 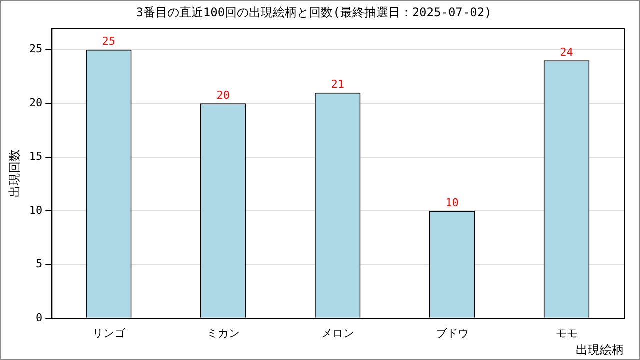 What do you see at coordinates (109, 41) in the screenshot?
I see `data-label: 25` at bounding box center [109, 41].